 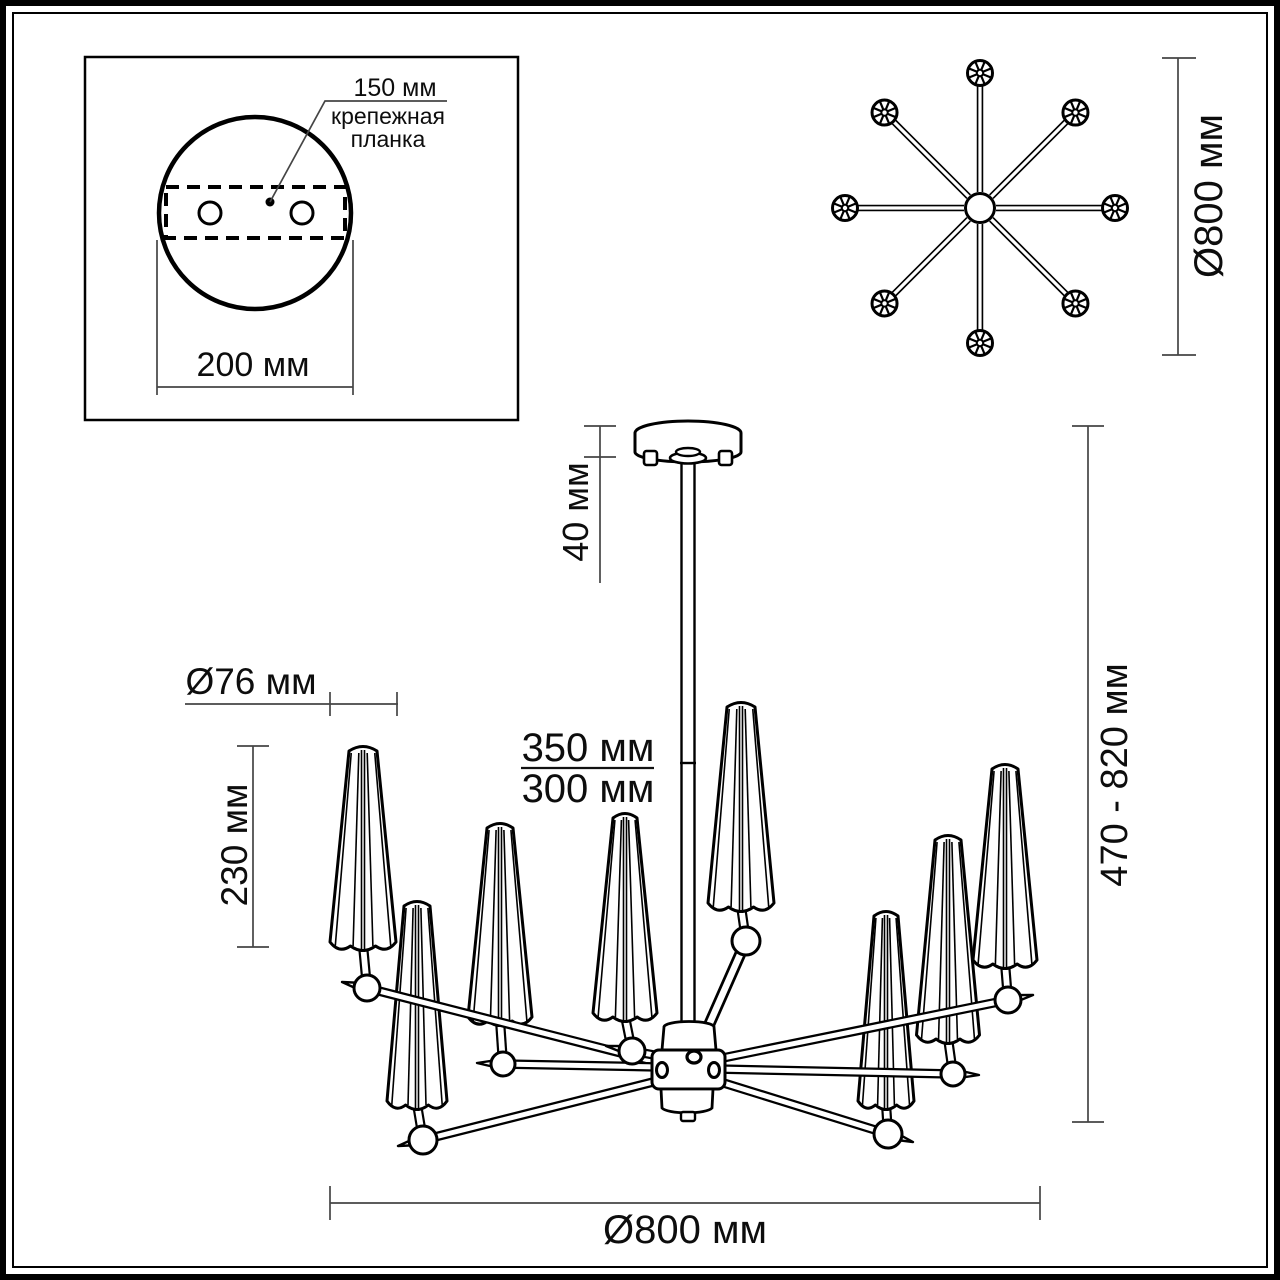 I want to click on top-view, so click(x=980, y=208).